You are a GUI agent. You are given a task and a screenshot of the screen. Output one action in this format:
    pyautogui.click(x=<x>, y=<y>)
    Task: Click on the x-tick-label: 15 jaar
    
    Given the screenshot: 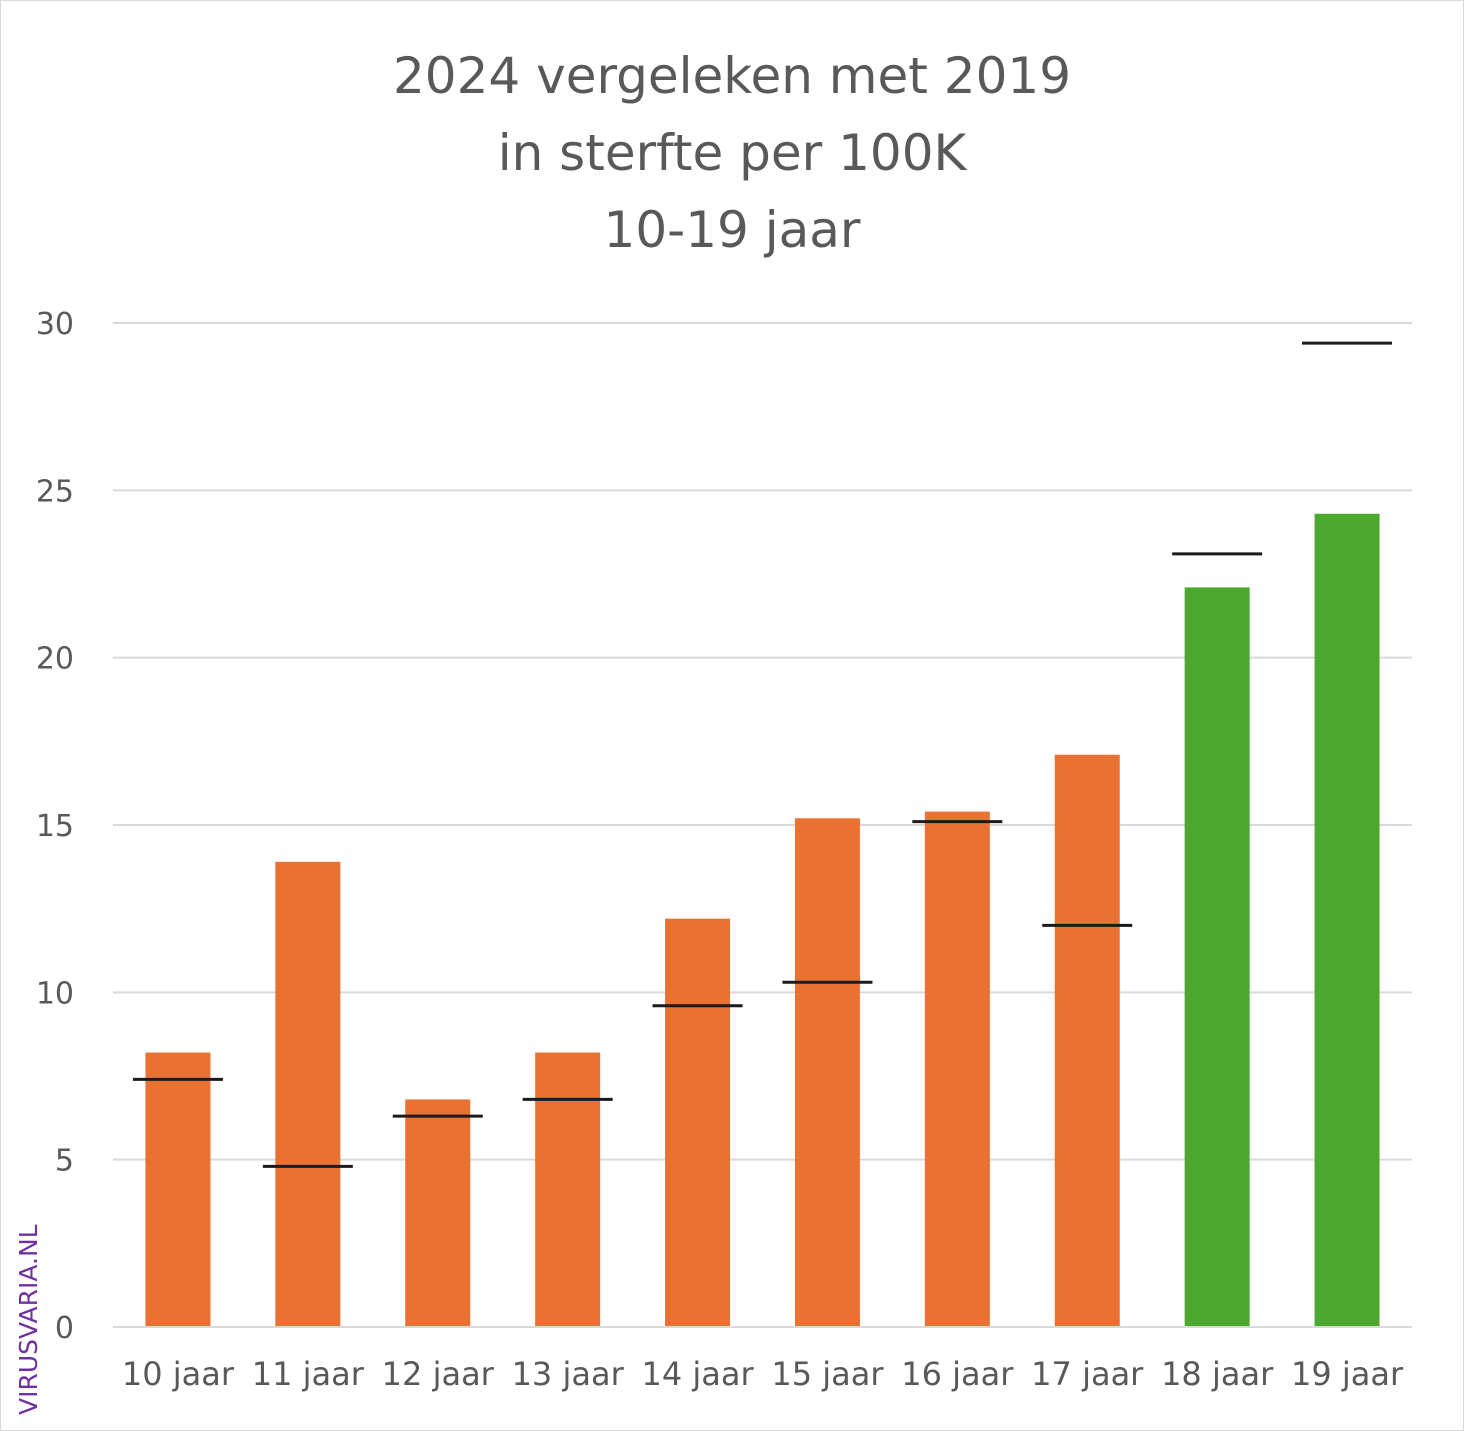 What is the action you would take?
    pyautogui.click(x=827, y=1374)
    